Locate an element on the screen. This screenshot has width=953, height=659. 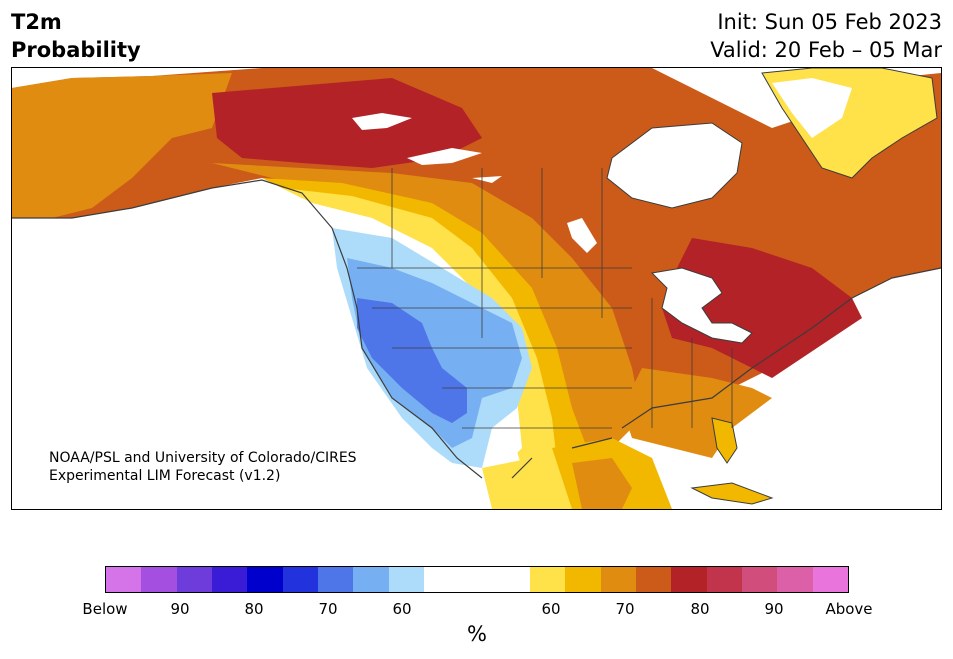
init-date: Init: Sun 05 Feb 2023 is located at coordinates (829, 22).